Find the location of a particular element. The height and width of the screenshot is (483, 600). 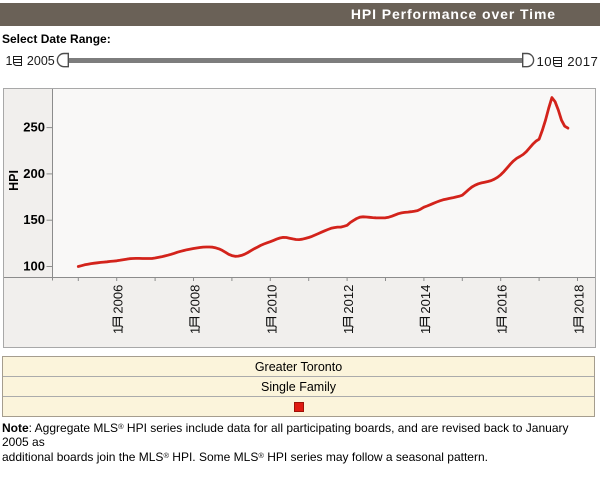

svg-text: 2012 is located at coordinates (348, 299).